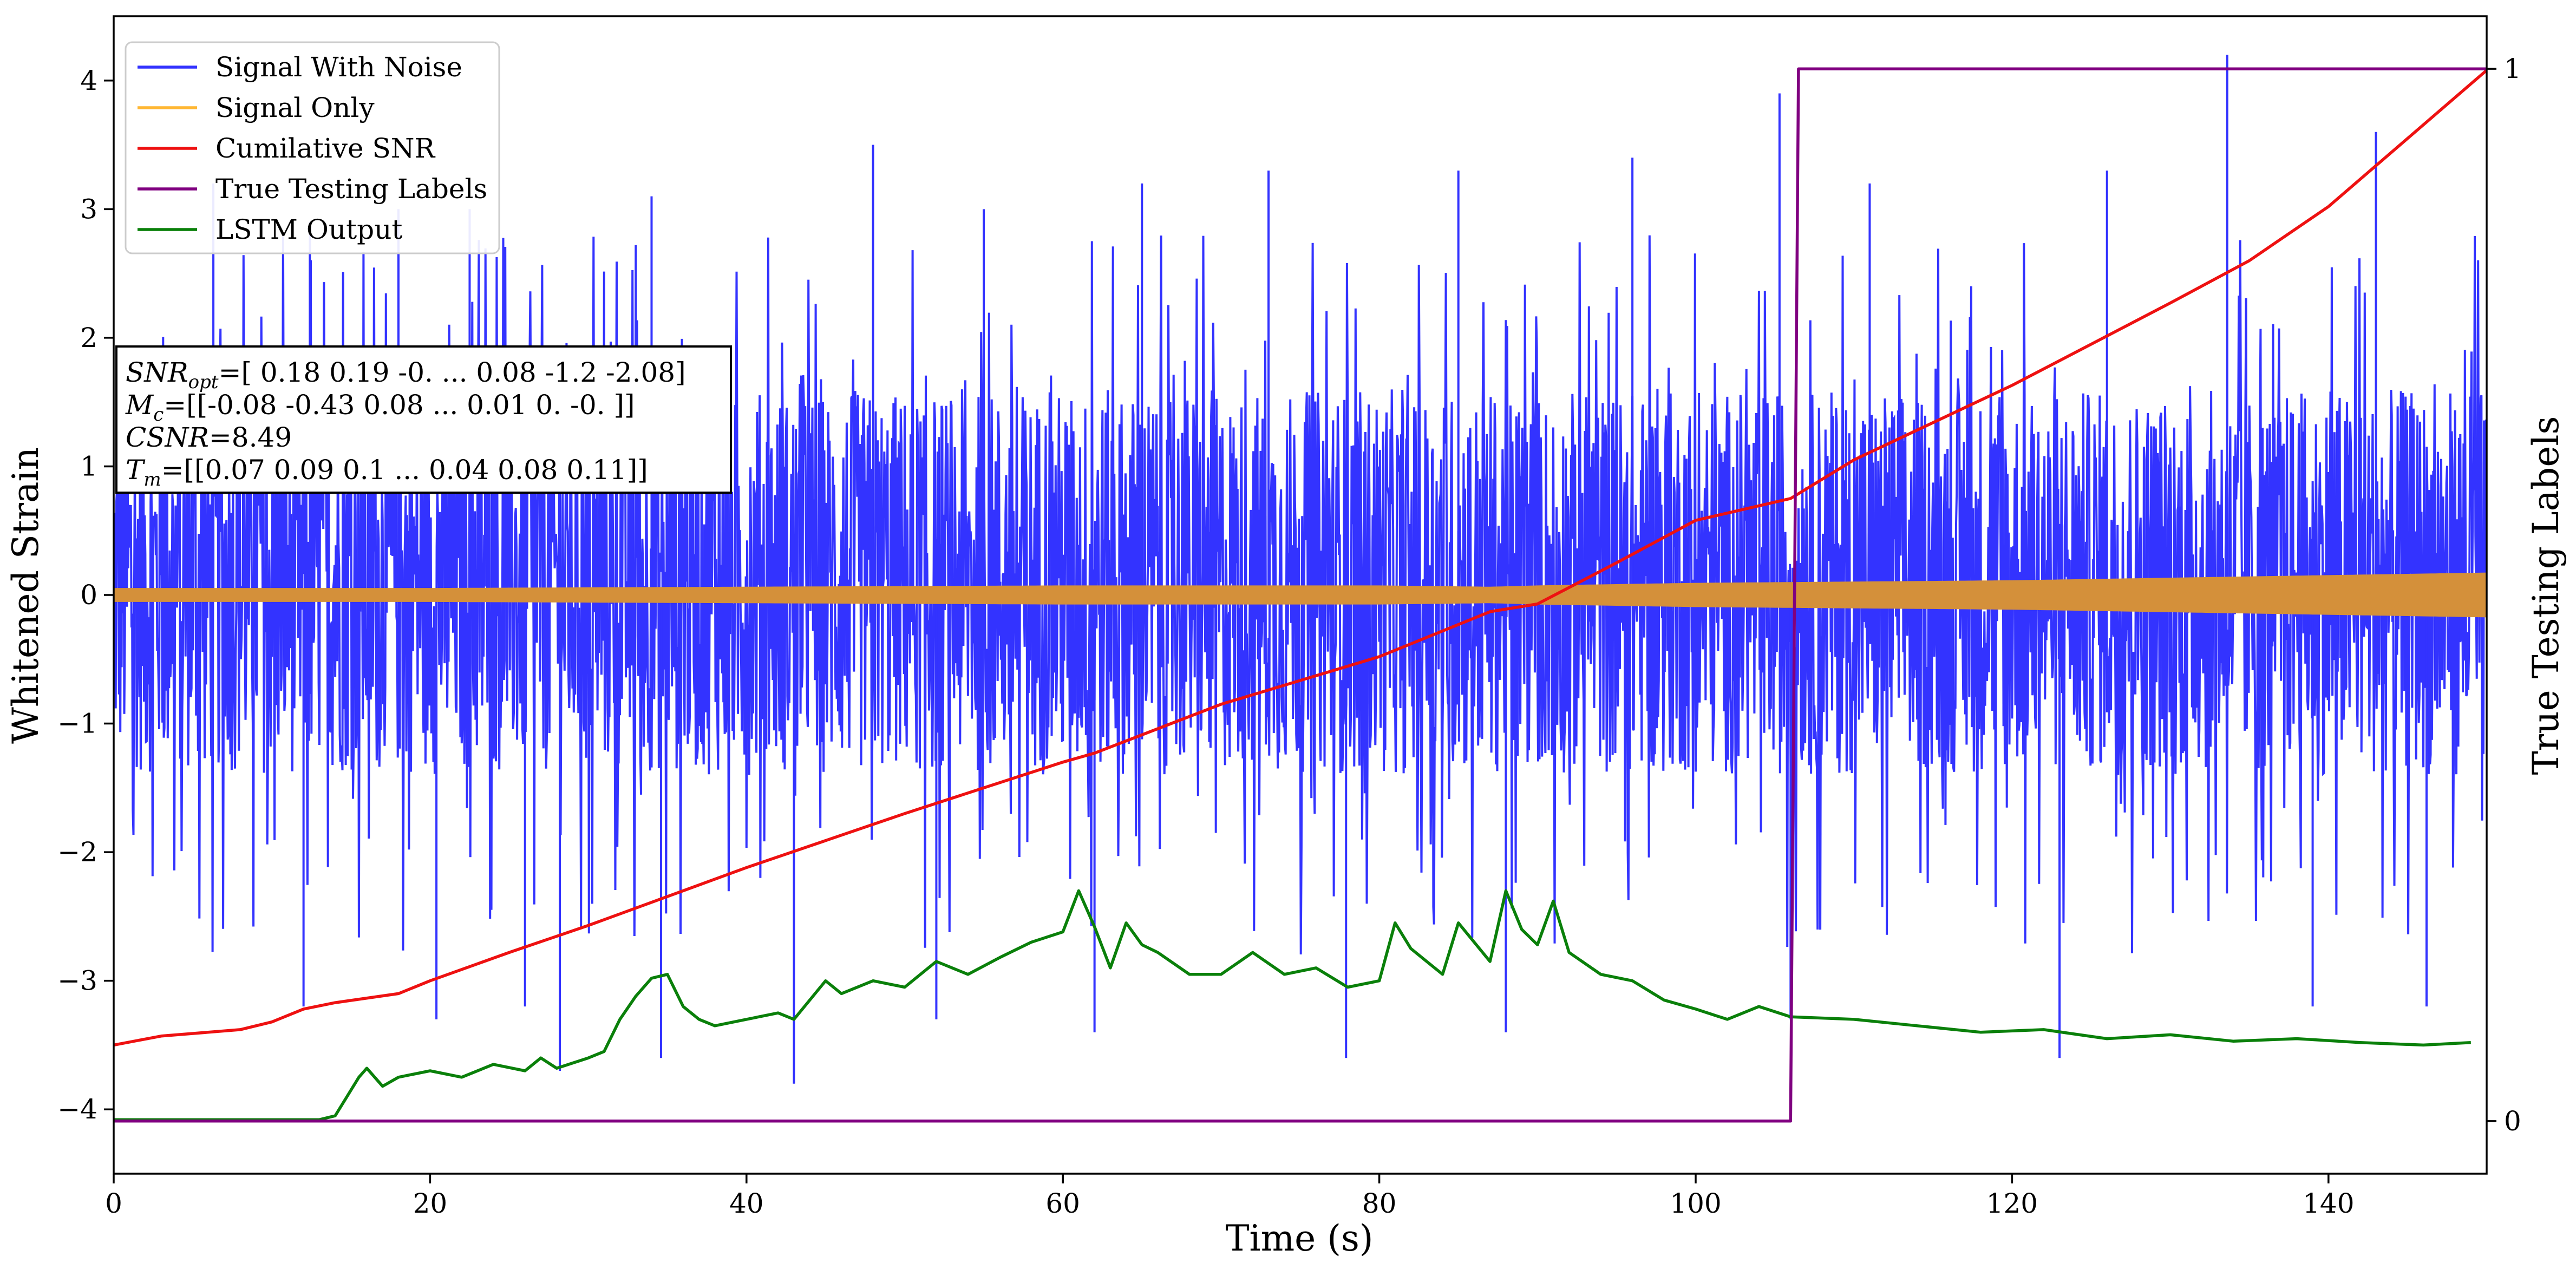 This screenshot has width=2576, height=1276. I want to click on signal-only-series, so click(1301, 595).